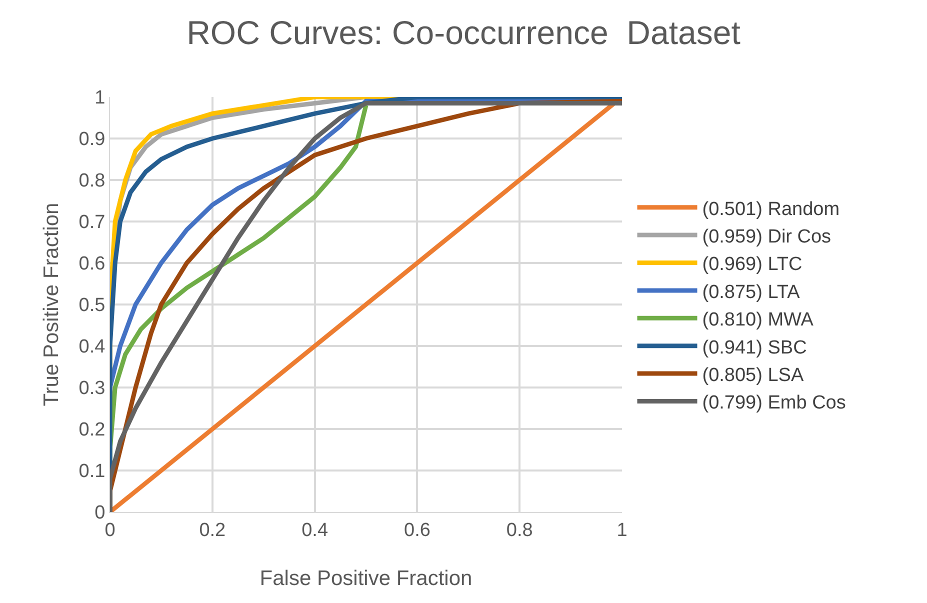 This screenshot has height=603, width=927. Describe the element at coordinates (92, 305) in the screenshot. I see `y-tick-label: 0.5` at that location.